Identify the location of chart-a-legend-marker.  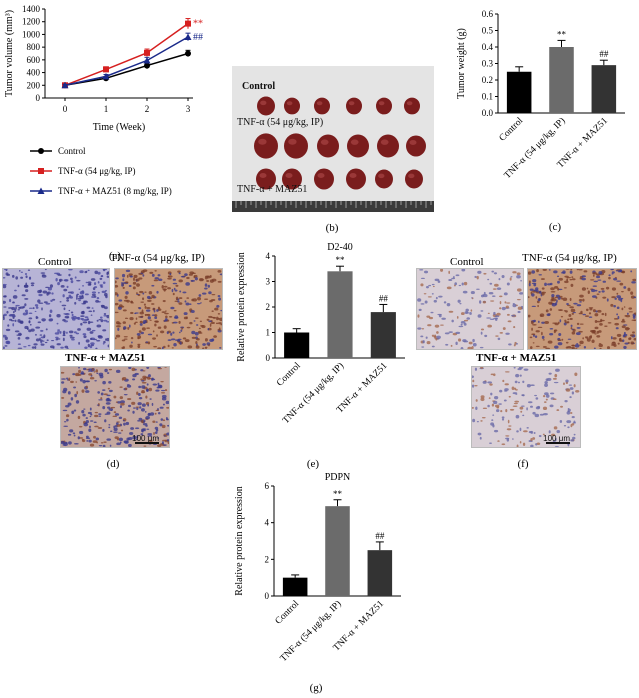
(41, 190).